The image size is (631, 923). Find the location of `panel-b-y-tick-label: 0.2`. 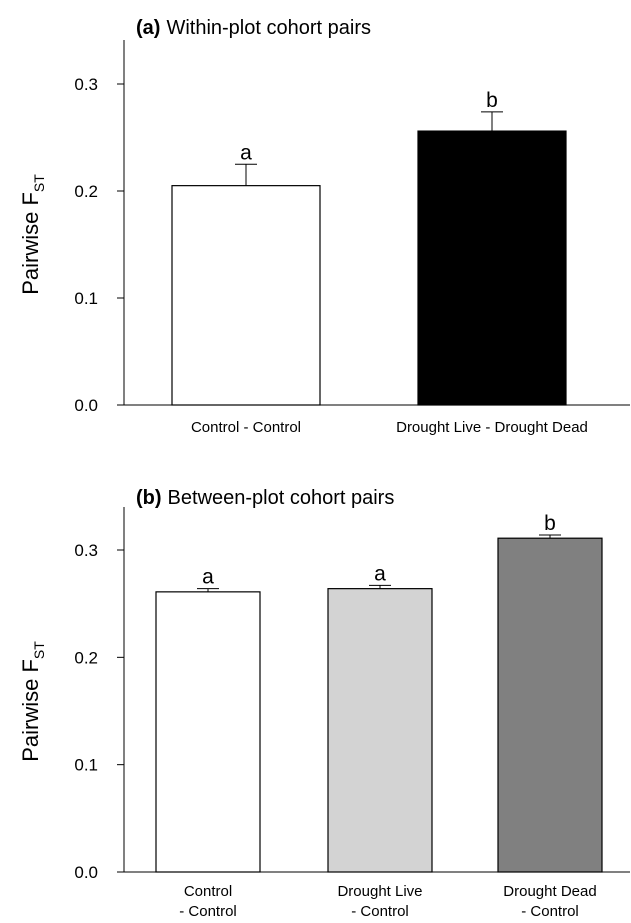

panel-b-y-tick-label: 0.2 is located at coordinates (86, 657).